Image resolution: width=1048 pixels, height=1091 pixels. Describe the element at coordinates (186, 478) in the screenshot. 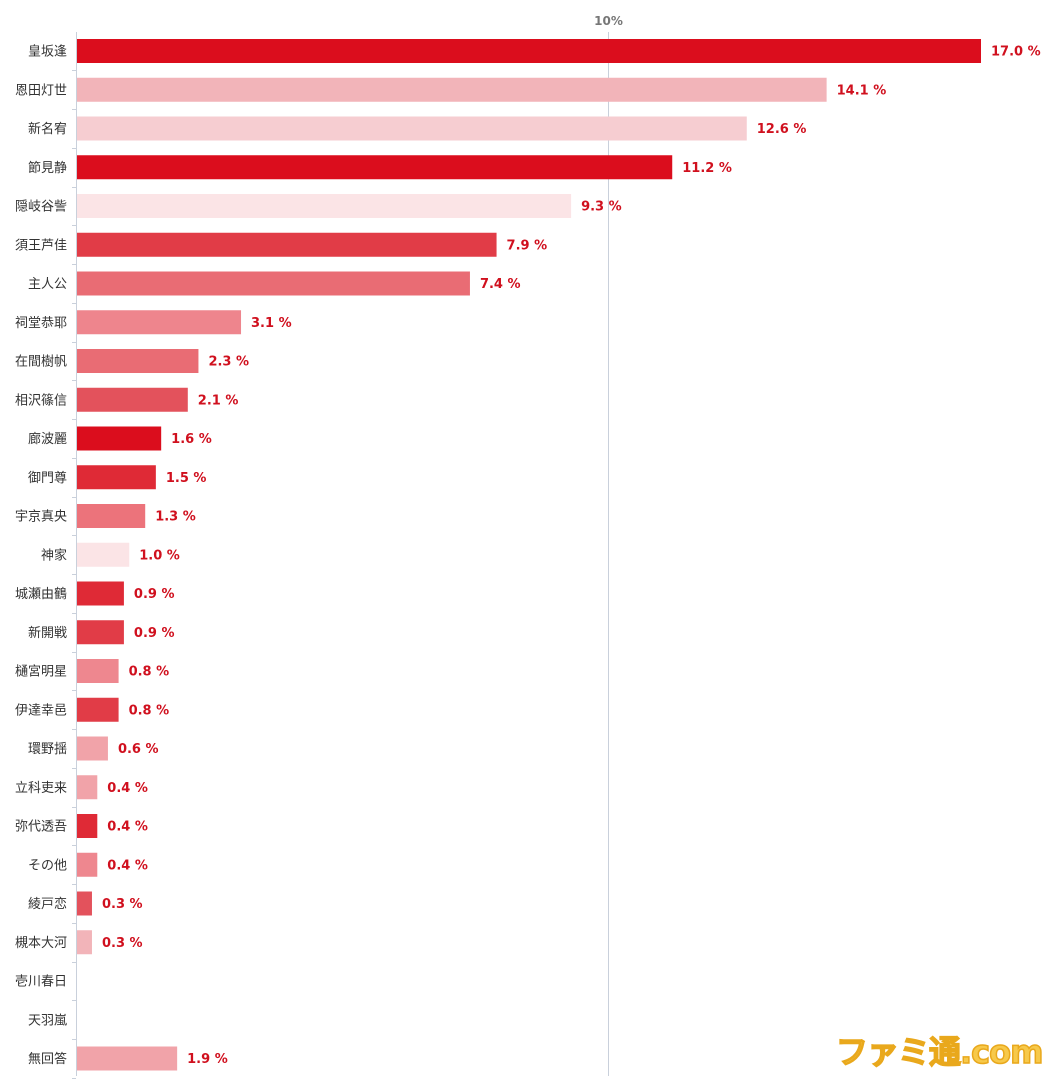

I see `value-label: 1.5 %` at that location.